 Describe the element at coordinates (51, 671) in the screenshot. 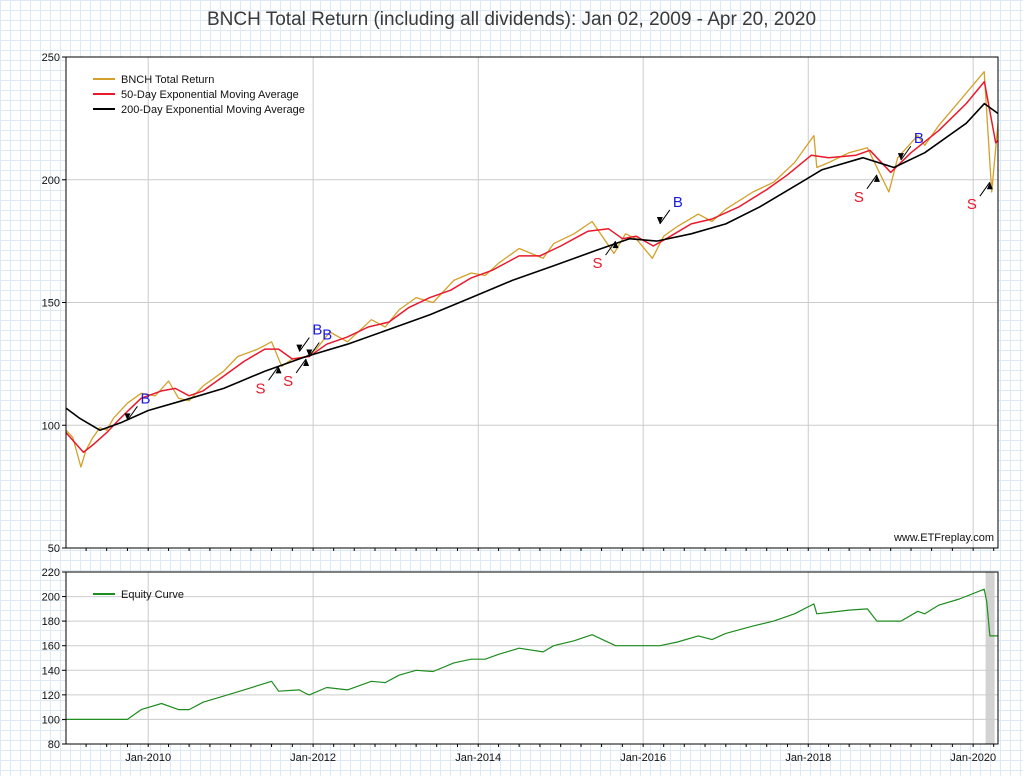

I see `y-tick-label: 140` at that location.